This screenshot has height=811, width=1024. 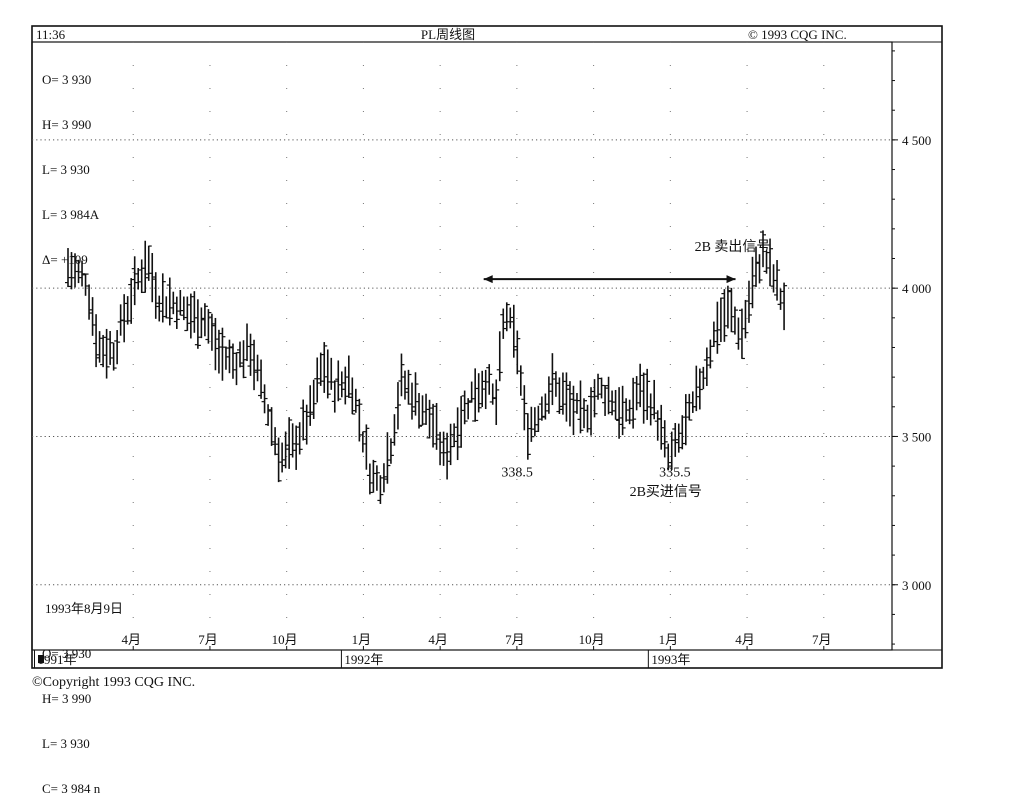 What do you see at coordinates (733, 247) in the screenshot?
I see `annotation-label: 2B 卖出信号` at bounding box center [733, 247].